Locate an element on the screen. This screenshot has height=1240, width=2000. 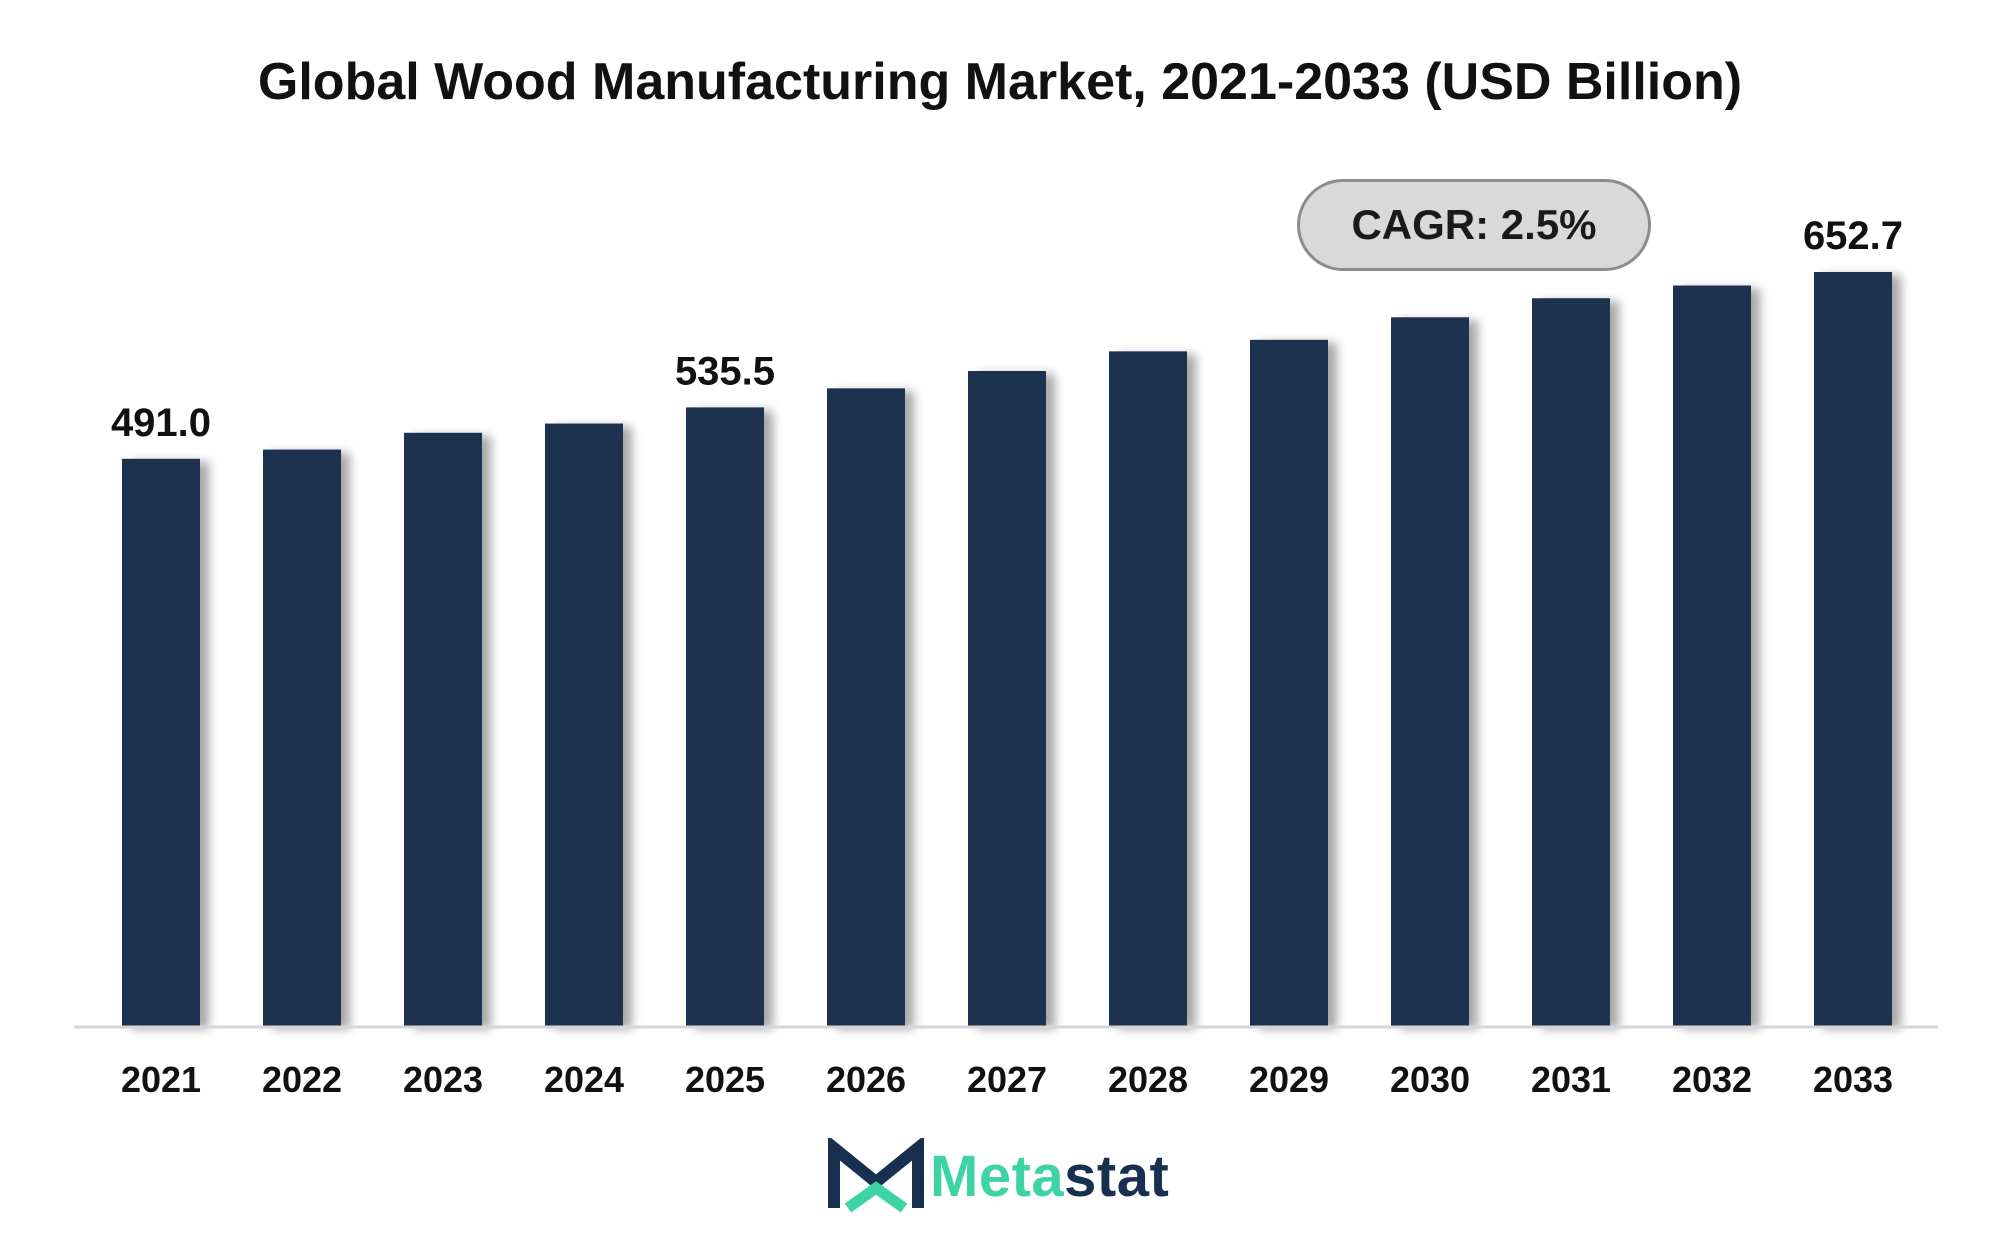
cagr-badge: CAGR: 2.5% is located at coordinates (1474, 225).